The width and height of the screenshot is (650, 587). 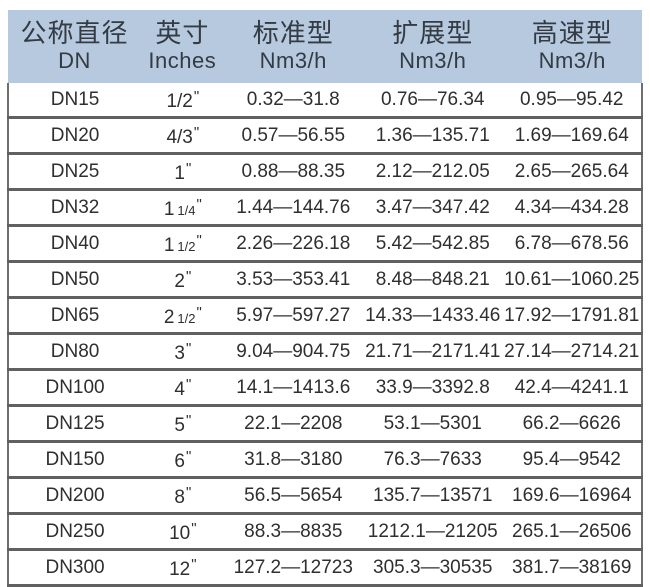 What do you see at coordinates (74, 460) in the screenshot?
I see `dn-cell: DN150` at bounding box center [74, 460].